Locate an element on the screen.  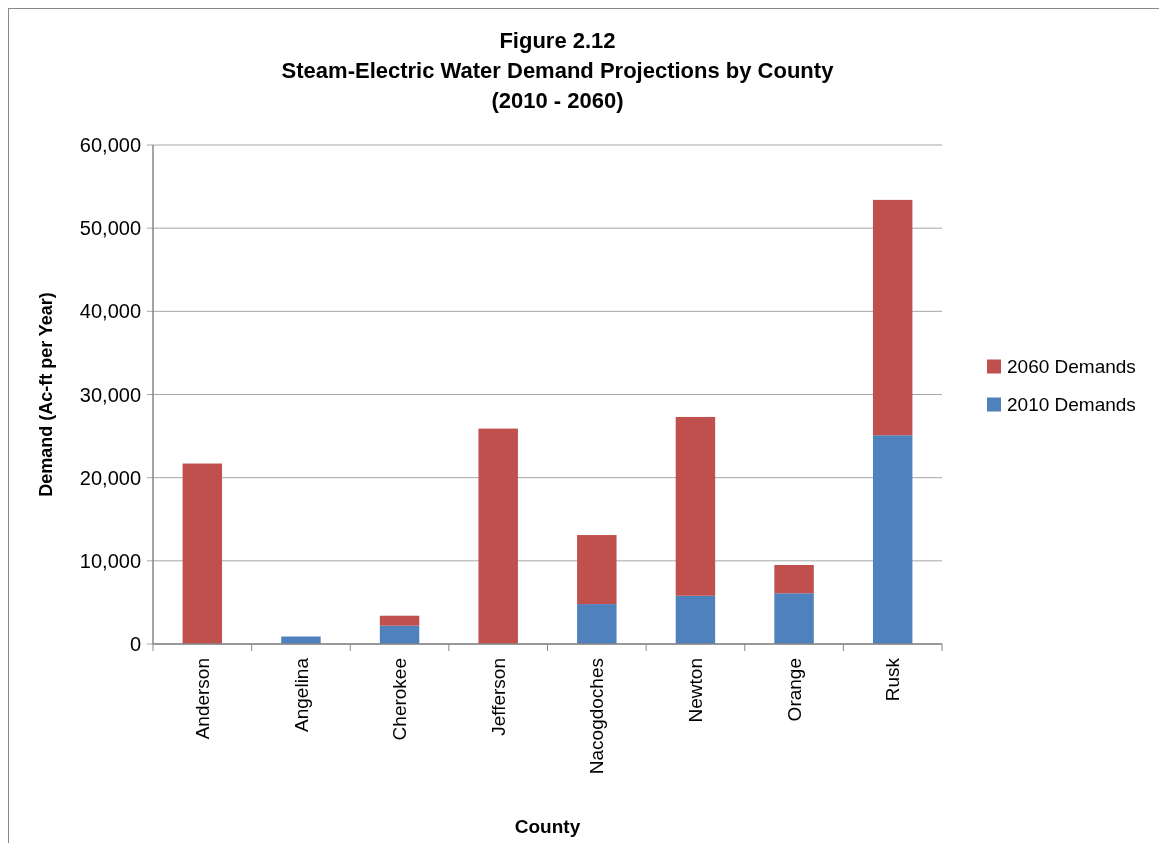
chart-title: Figure 2.12 Steam-Electric Water Demand Projections by County (2010 - 2060) is located at coordinates (558, 70).